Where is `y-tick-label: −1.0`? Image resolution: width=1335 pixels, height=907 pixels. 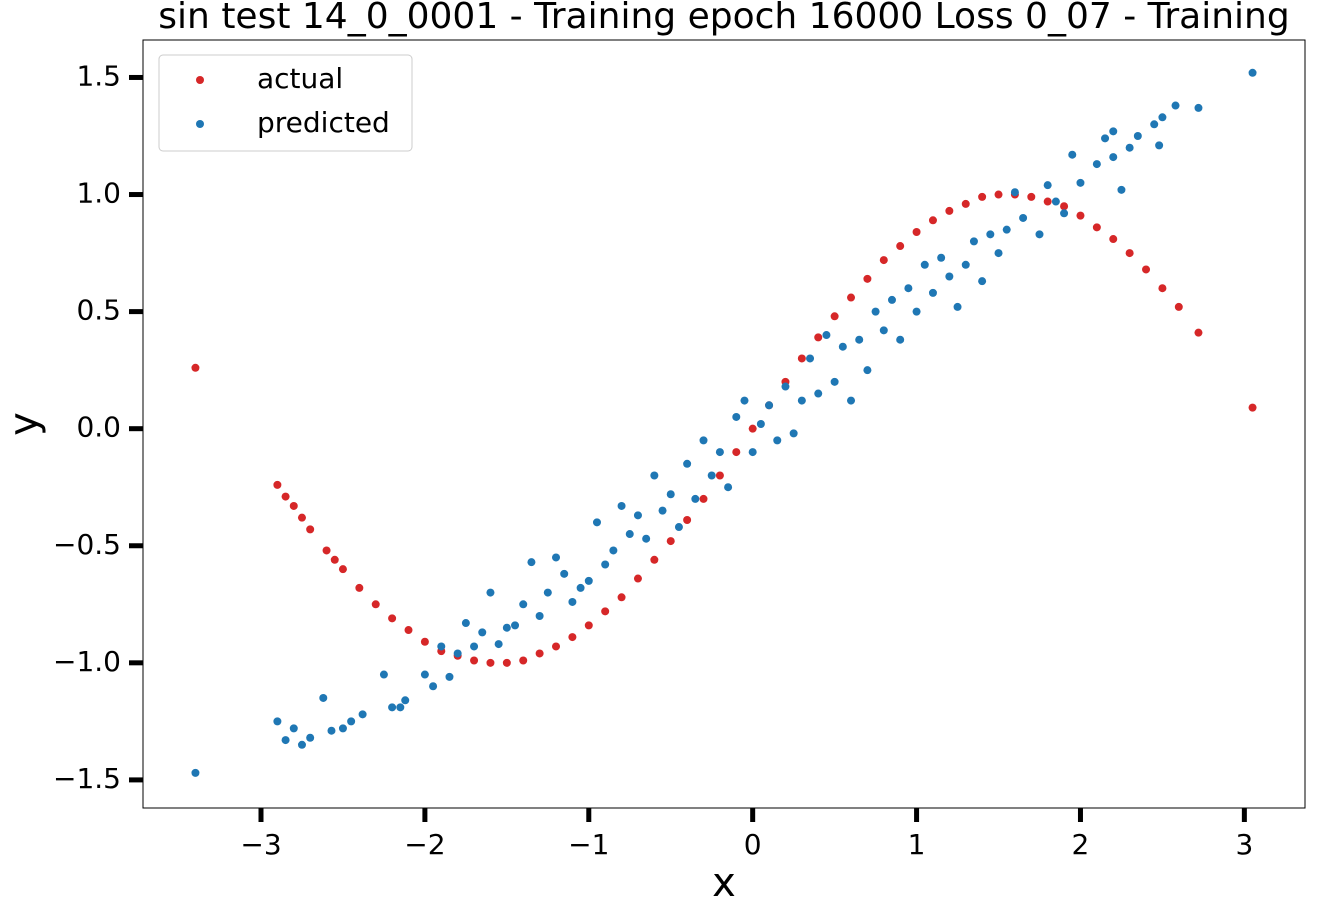 y-tick-label: −1.0 is located at coordinates (87, 661).